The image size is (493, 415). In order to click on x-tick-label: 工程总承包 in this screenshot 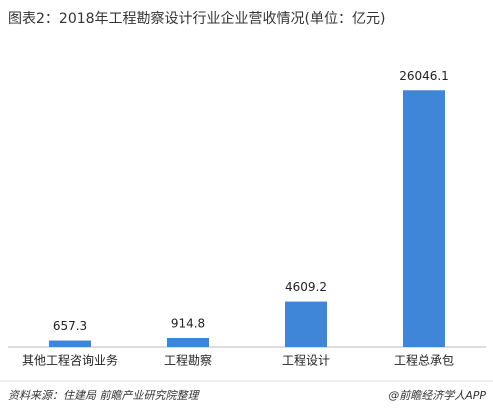, I will do `click(424, 360)`.